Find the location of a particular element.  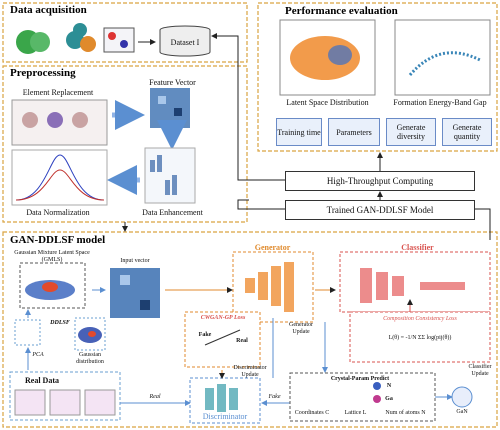

classifier-label: Classifier is located at coordinates (417, 247).